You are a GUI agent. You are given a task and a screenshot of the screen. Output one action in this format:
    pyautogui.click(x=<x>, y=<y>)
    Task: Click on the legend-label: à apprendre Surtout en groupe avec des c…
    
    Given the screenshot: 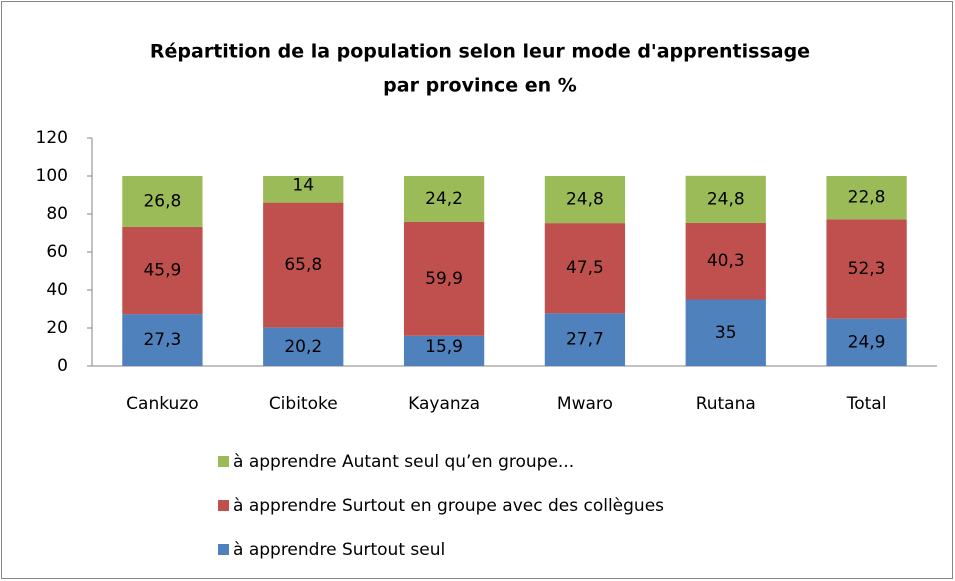 What is the action you would take?
    pyautogui.click(x=448, y=506)
    